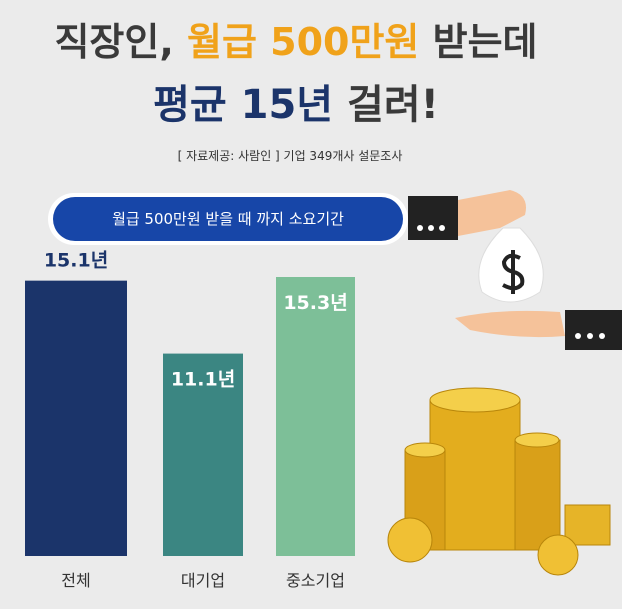 The width and height of the screenshot is (622, 609). I want to click on title-line2: 평균 15년 걸려!, so click(296, 105).